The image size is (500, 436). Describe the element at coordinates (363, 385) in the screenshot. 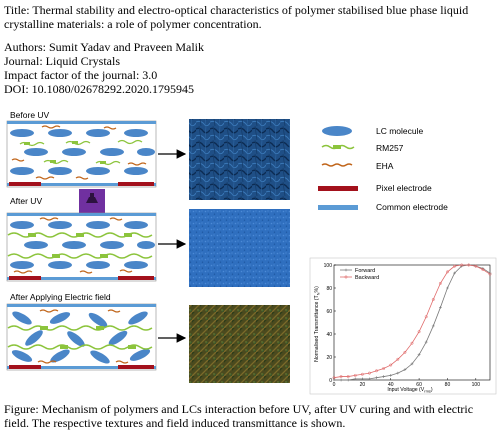

I see `x-tick-label: 20` at that location.